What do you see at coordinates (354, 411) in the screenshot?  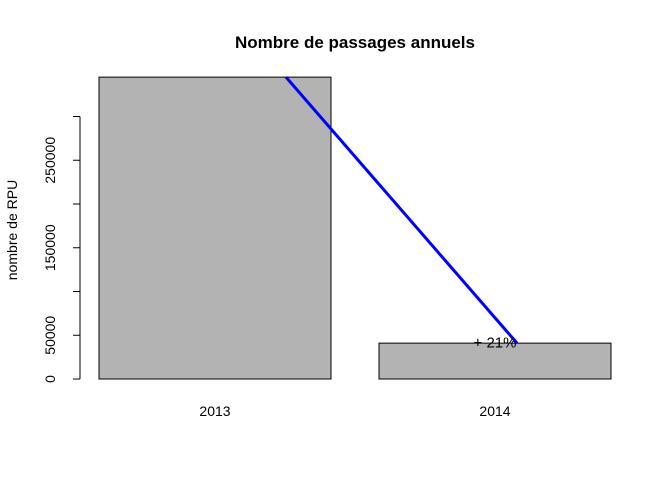 I see `x-axis-labels: 2013 2014` at bounding box center [354, 411].